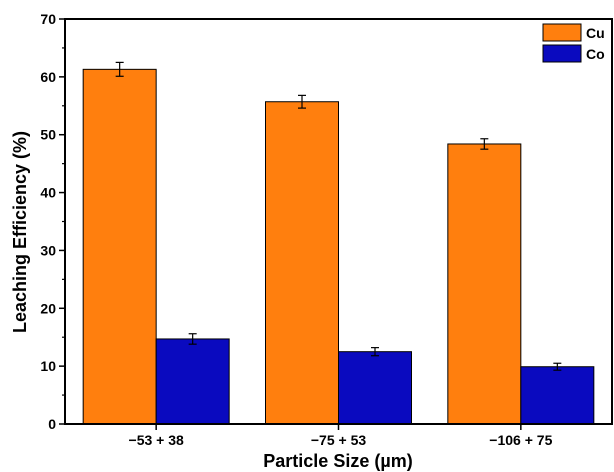  Describe the element at coordinates (595, 33) in the screenshot. I see `legend-label-cu: Cu` at that location.